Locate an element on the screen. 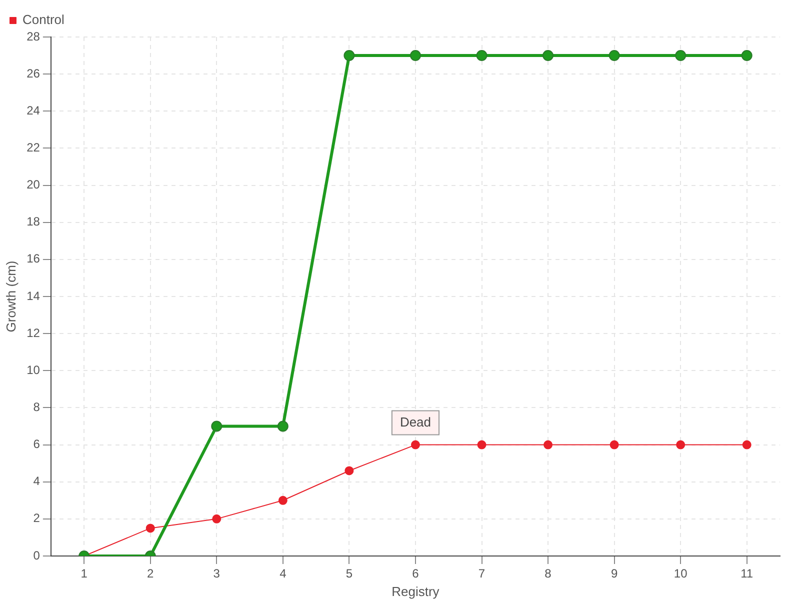  y-tick-label: 0 is located at coordinates (36, 555).